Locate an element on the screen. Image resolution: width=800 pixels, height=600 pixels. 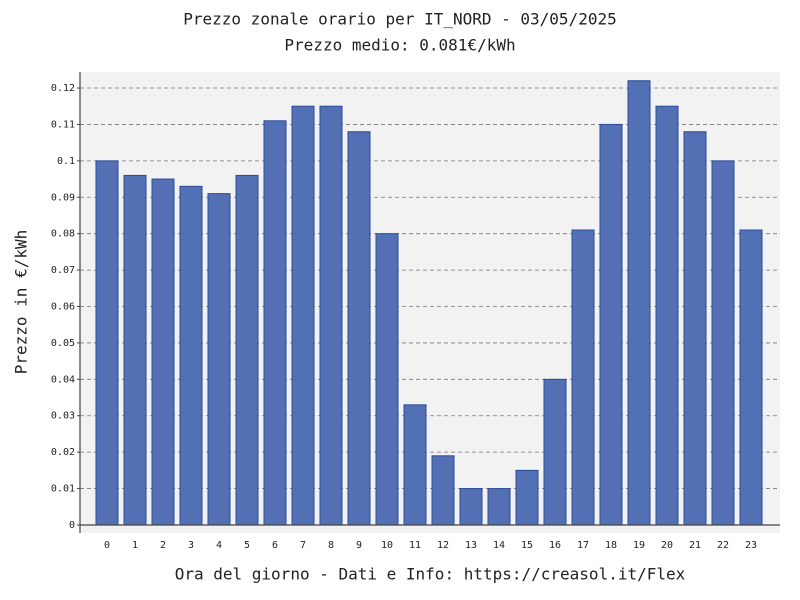
x-tick-label: 12 is located at coordinates (443, 545).